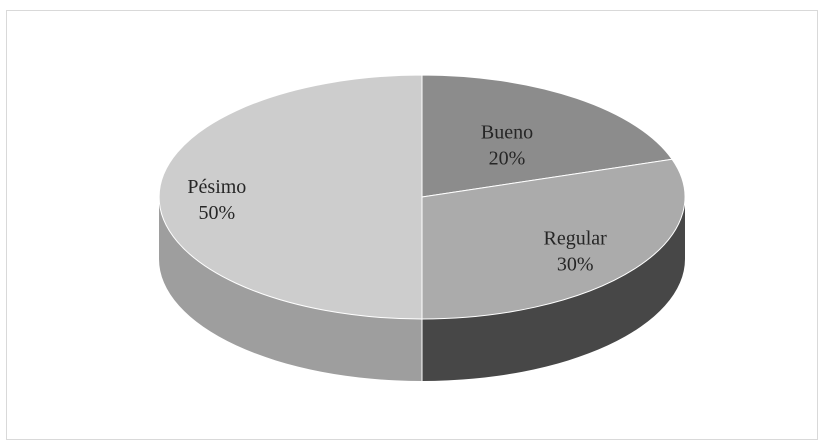  I want to click on pie-side-regular, so click(553, 289).